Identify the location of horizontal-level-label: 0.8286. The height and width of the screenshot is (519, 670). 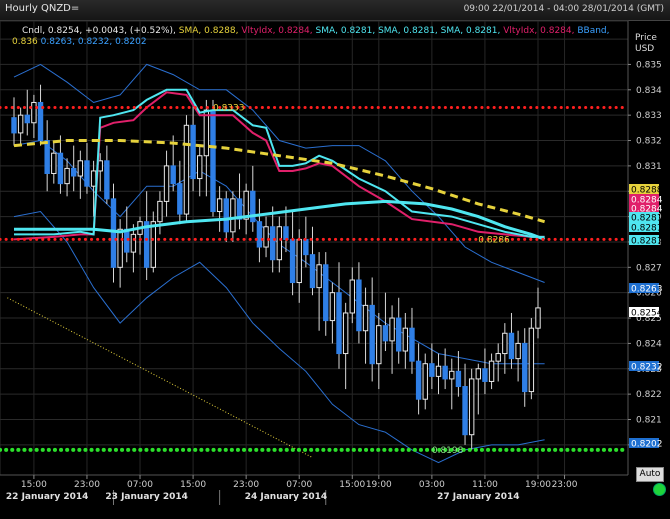
(494, 240).